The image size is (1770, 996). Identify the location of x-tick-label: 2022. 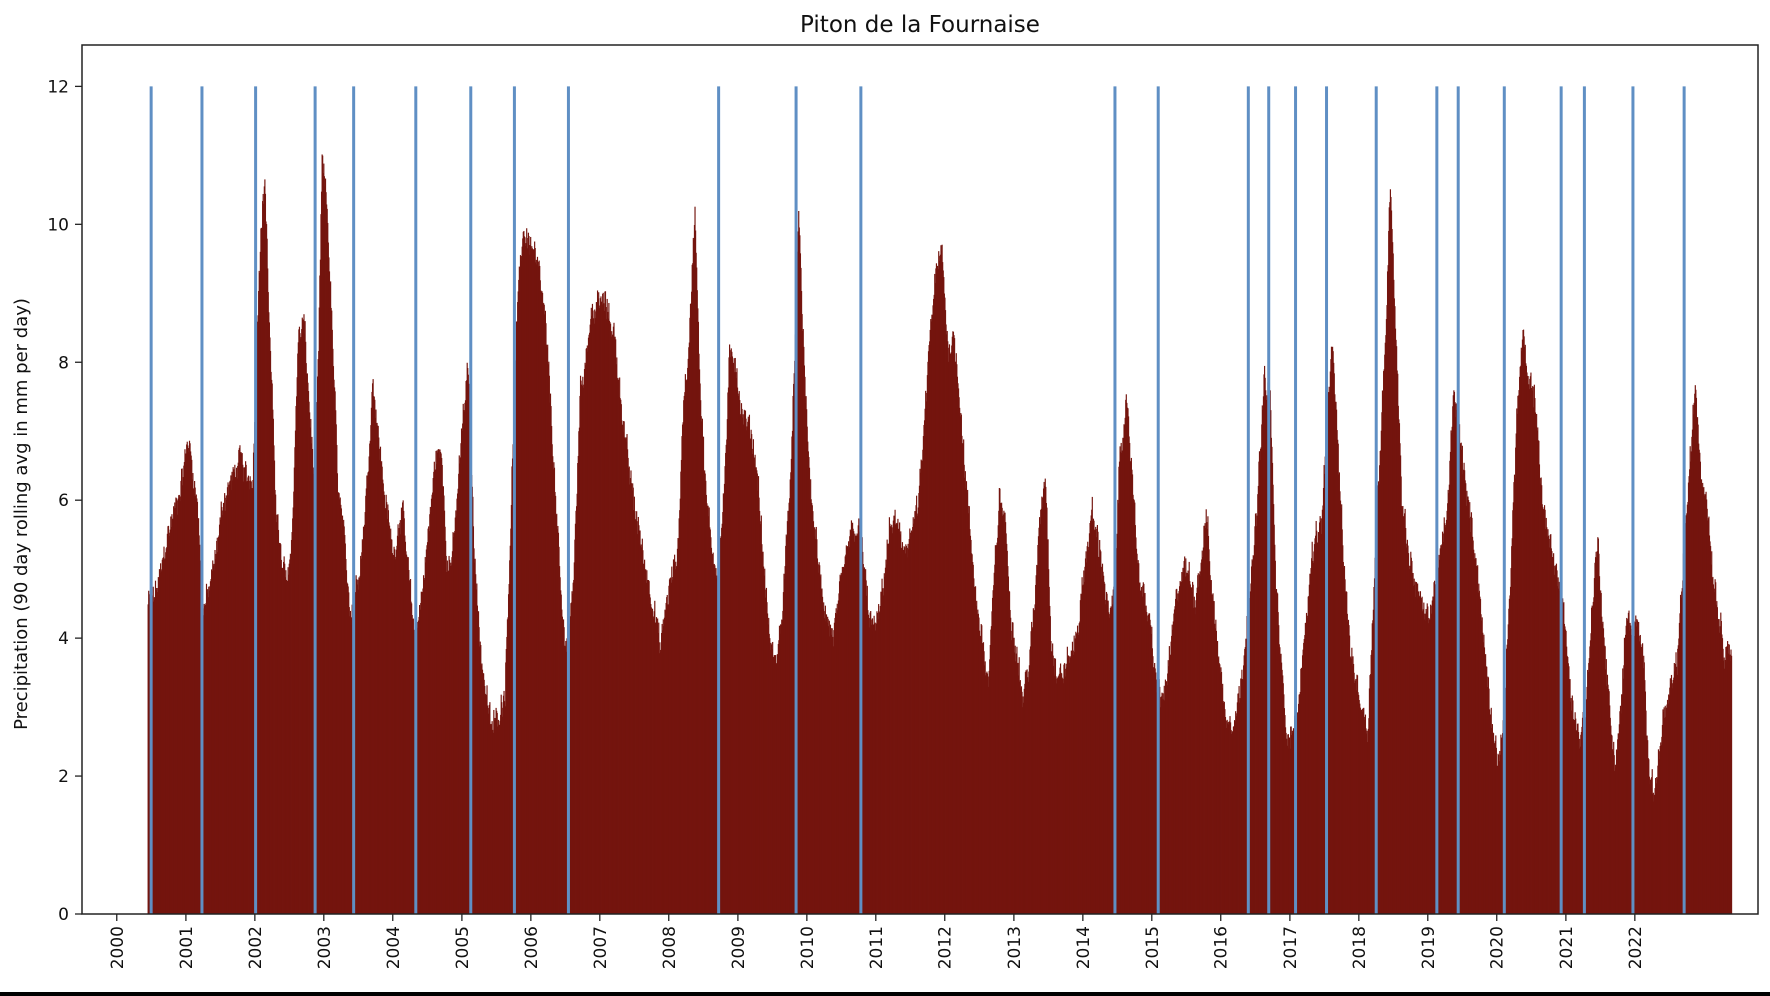
(1636, 947).